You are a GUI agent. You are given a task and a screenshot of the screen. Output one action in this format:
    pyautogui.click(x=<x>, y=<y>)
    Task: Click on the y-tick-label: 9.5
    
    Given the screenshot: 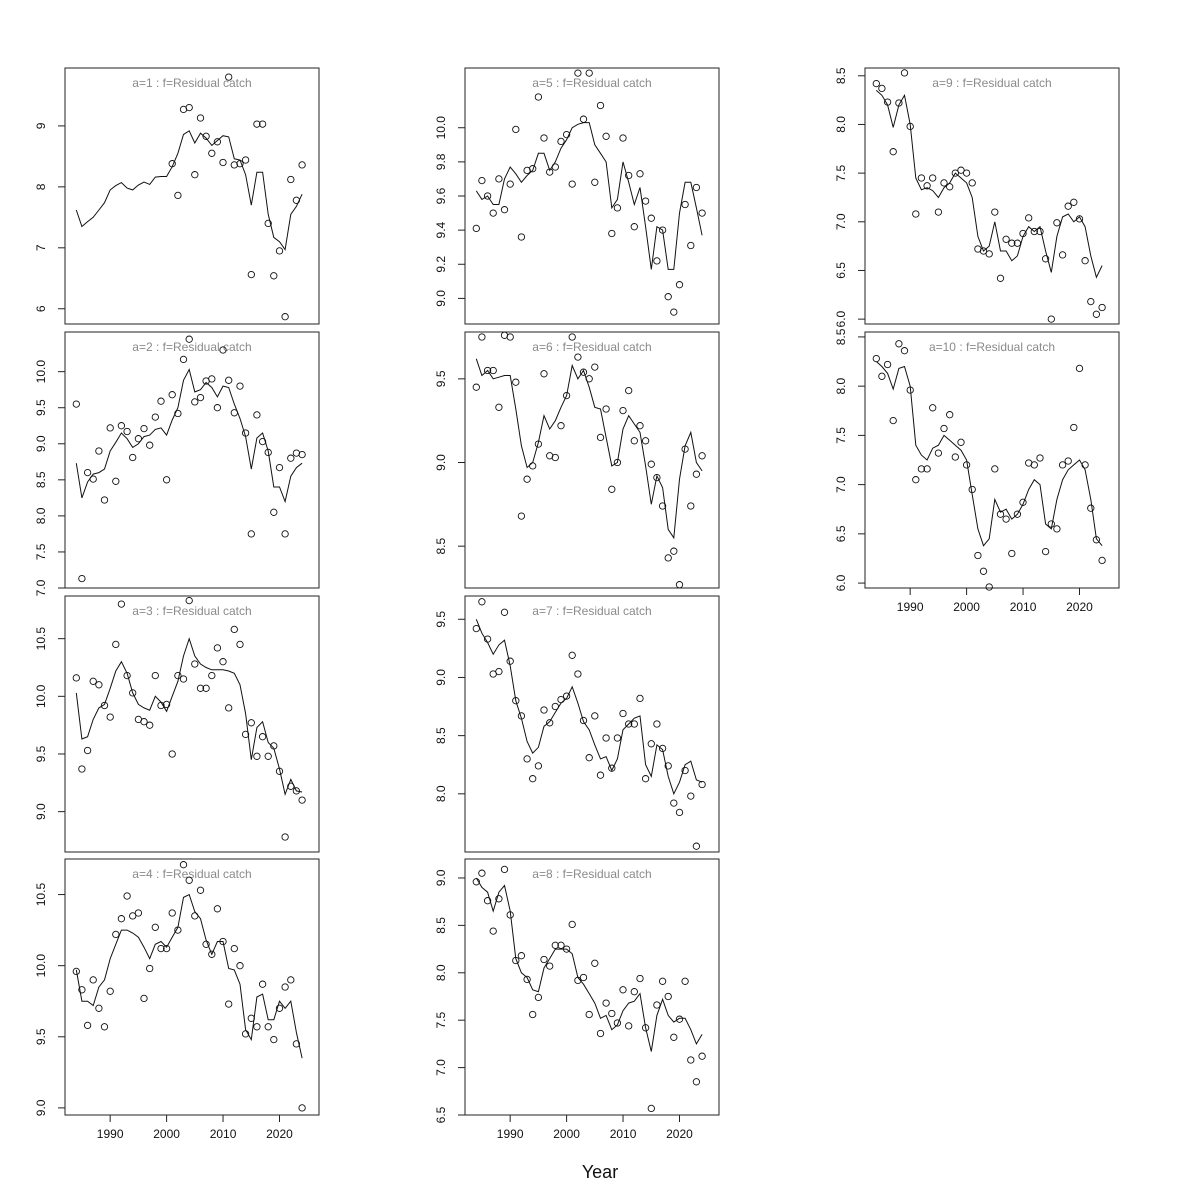 What is the action you would take?
    pyautogui.click(x=41, y=1036)
    